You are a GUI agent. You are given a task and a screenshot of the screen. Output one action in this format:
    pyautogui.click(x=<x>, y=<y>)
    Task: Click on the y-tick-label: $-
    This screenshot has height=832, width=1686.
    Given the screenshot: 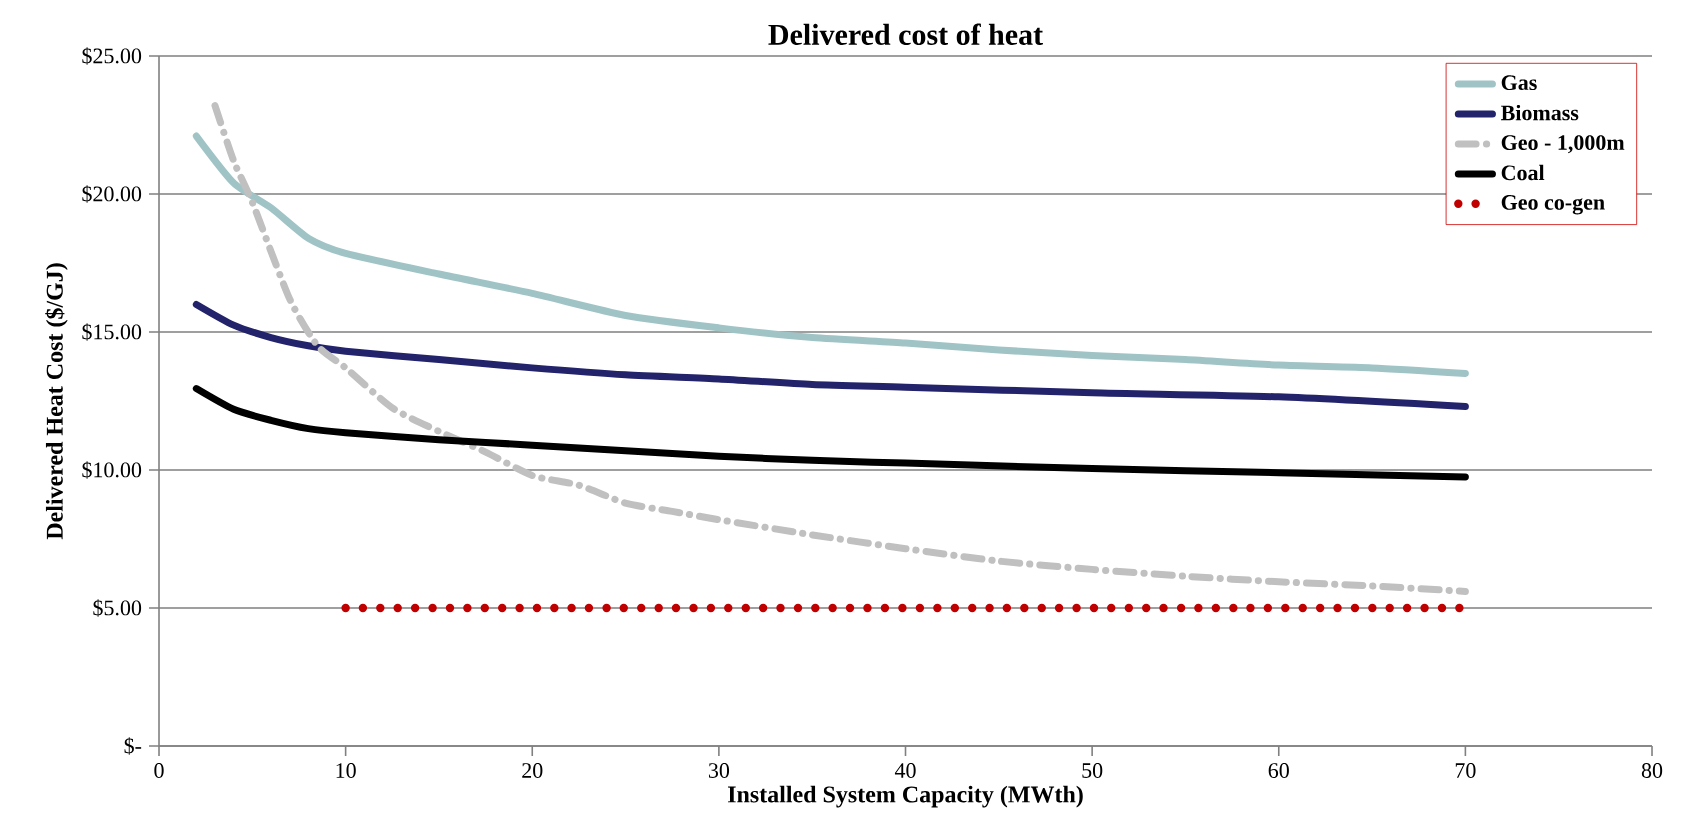 What is the action you would take?
    pyautogui.click(x=133, y=746)
    